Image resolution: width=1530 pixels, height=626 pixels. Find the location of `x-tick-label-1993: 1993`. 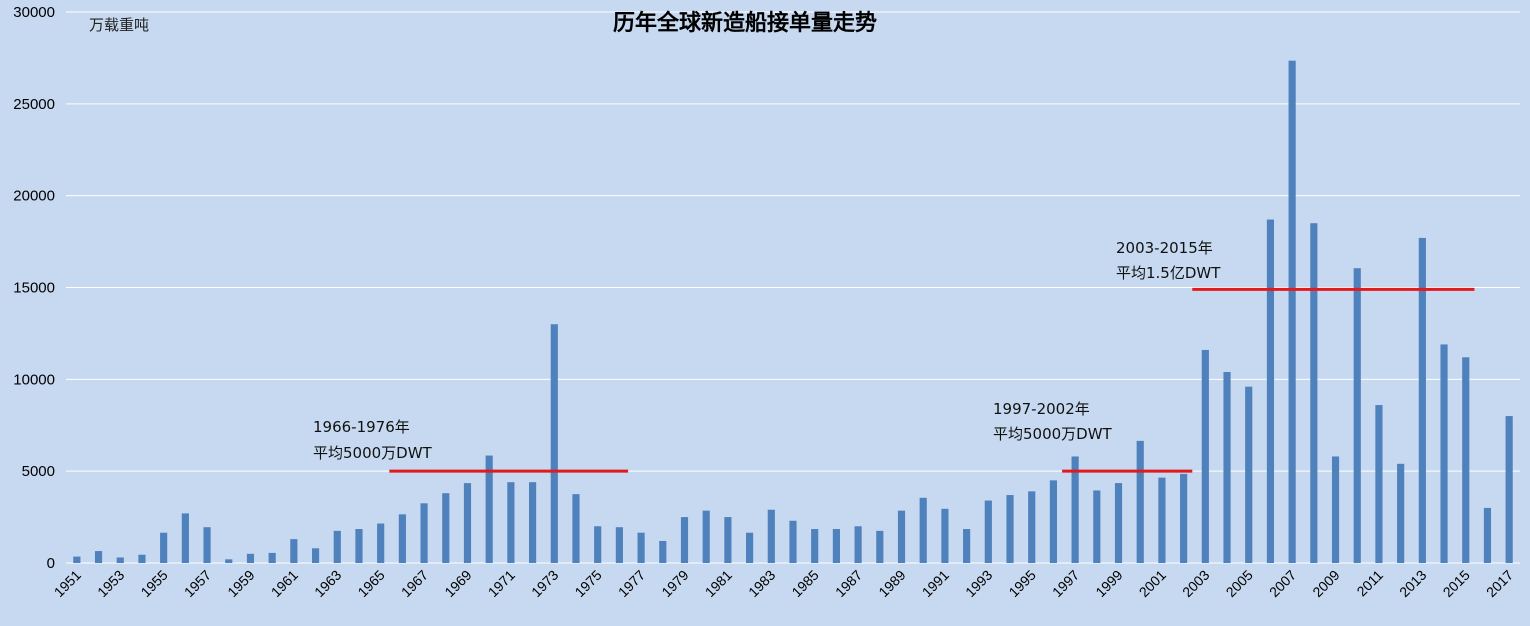

x-tick-label-1993: 1993 is located at coordinates (978, 583).